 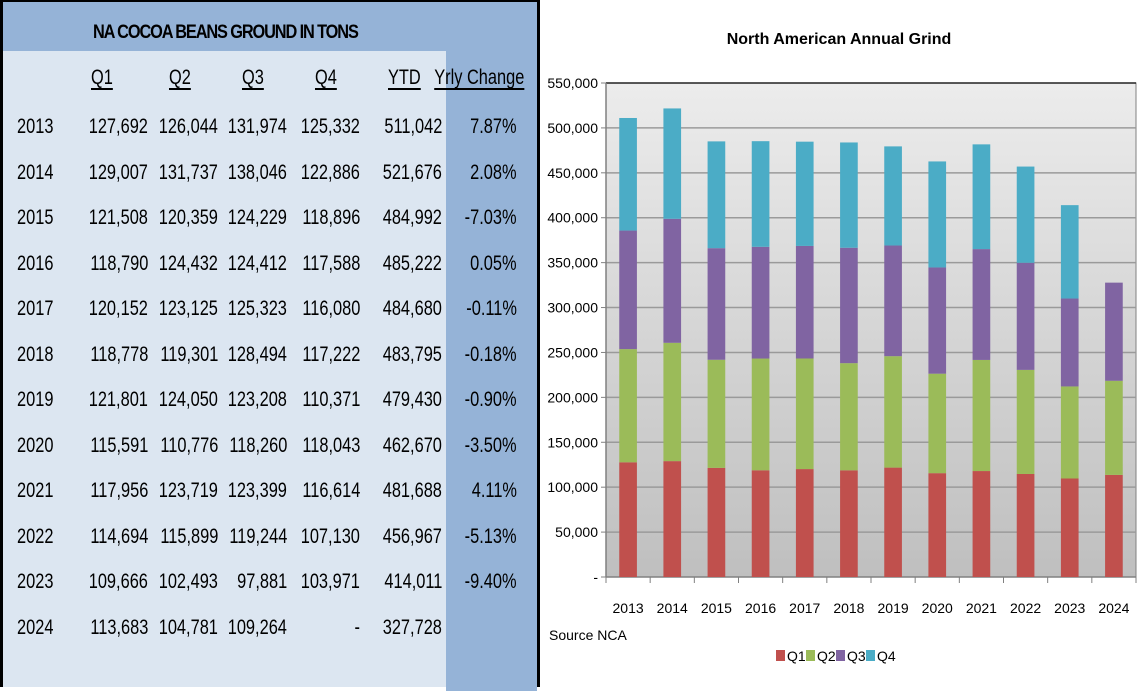 What do you see at coordinates (35, 217) in the screenshot?
I see `cell-year: 2015` at bounding box center [35, 217].